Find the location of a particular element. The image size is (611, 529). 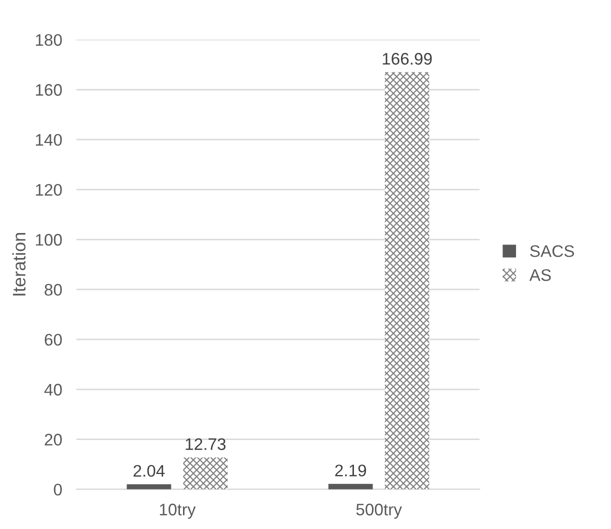

y-tick-label: 20 is located at coordinates (53, 440).